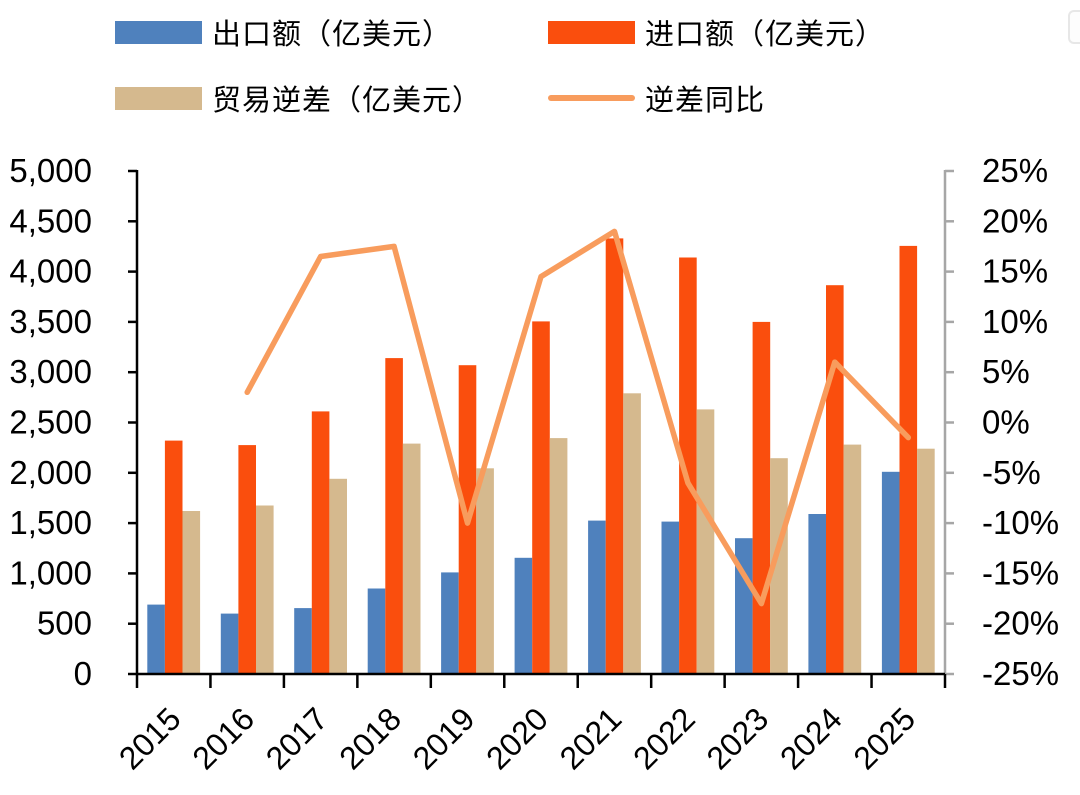 The height and width of the screenshot is (795, 1080). Describe the element at coordinates (744, 606) in the screenshot. I see `bar-export-2023` at that location.